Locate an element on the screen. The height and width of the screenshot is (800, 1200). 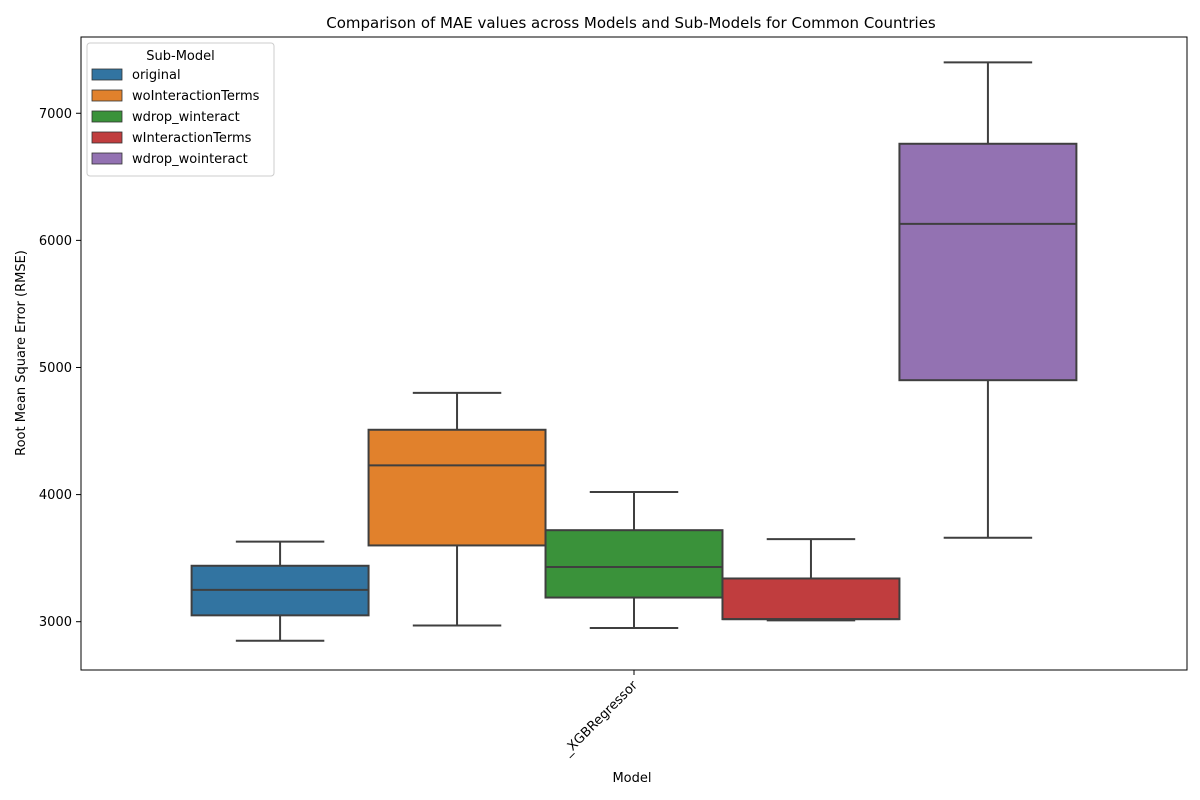
legend-title: Sub-Model is located at coordinates (180, 56).